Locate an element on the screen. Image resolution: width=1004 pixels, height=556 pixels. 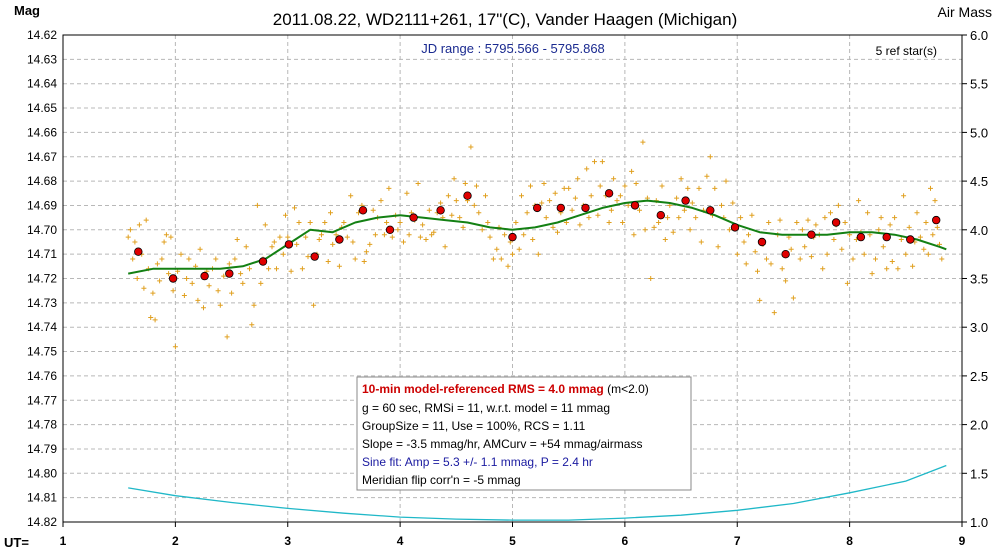
stats-box-frame is located at coordinates (524, 433).